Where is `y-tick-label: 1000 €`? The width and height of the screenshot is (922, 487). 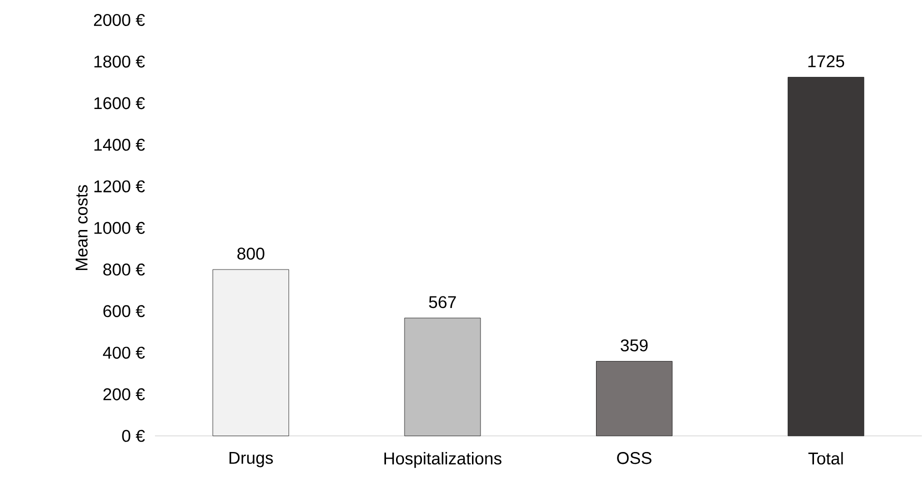 y-tick-label: 1000 € is located at coordinates (119, 228).